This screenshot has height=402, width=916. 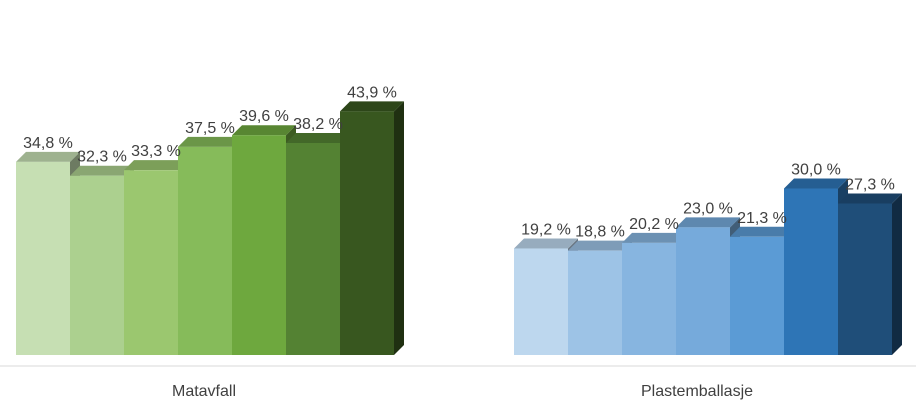 I want to click on data-label-matavfall-1: 34,8 %, so click(x=48, y=143).